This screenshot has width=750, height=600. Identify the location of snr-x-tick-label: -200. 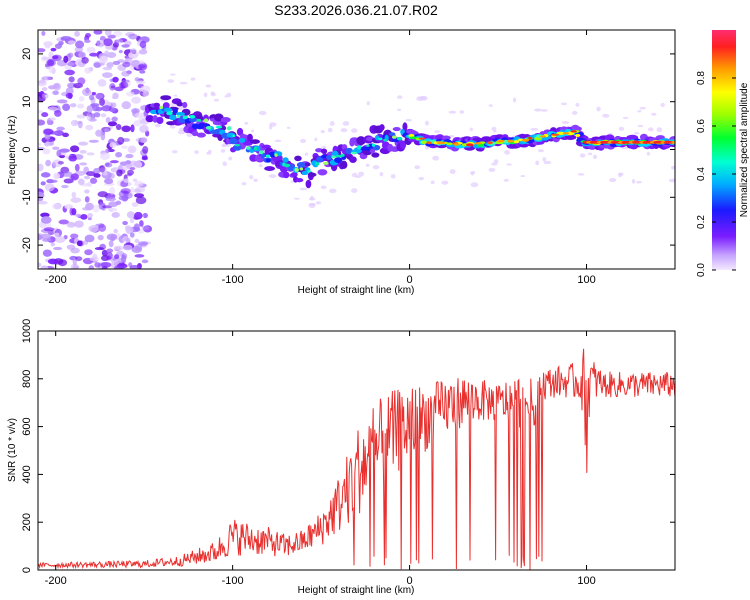
(56, 581).